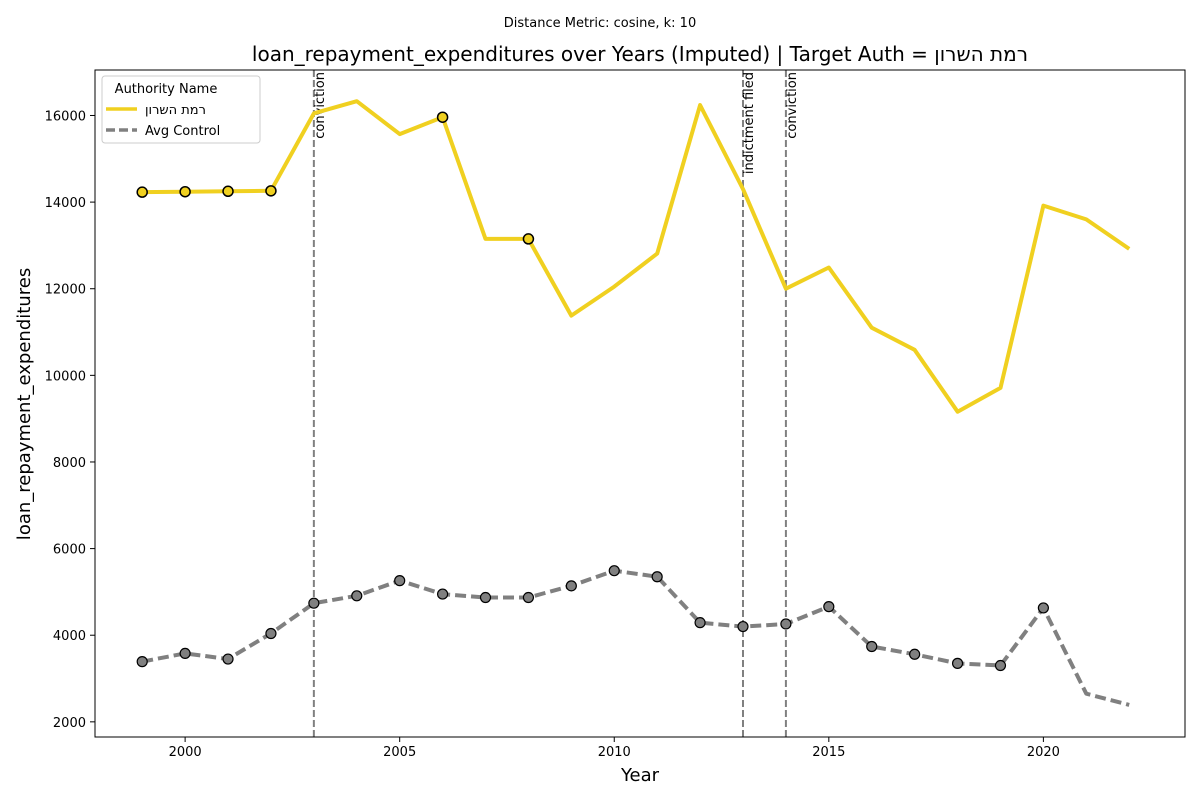 The height and width of the screenshot is (800, 1200). What do you see at coordinates (635, 637) in the screenshot?
I see `series-line-avg-control` at bounding box center [635, 637].